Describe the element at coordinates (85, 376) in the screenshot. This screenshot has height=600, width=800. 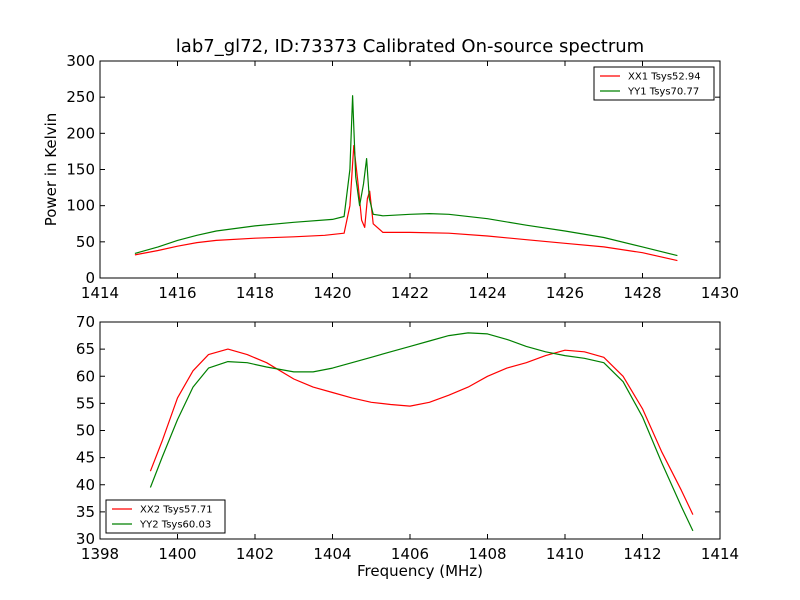
I see `y-tick-label: 60` at that location.